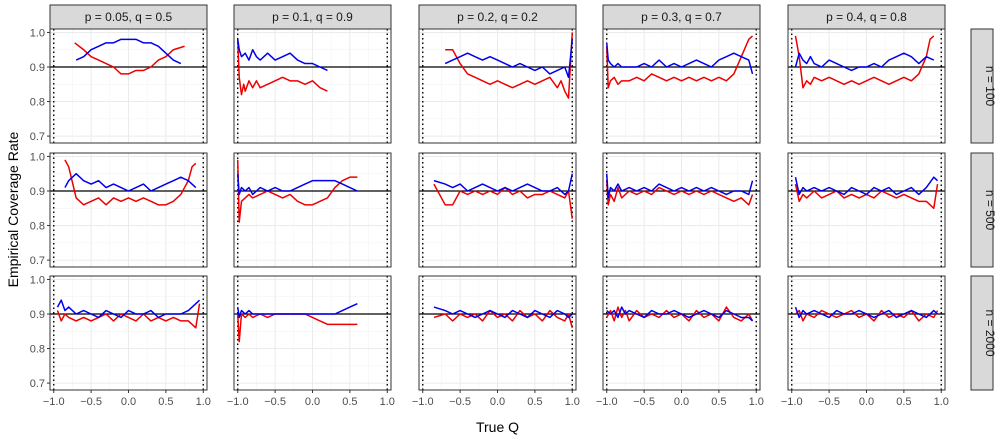 This screenshot has height=443, width=997. What do you see at coordinates (497, 17) in the screenshot?
I see `column-strip-label: p = 0.2, q = 0.2` at bounding box center [497, 17].